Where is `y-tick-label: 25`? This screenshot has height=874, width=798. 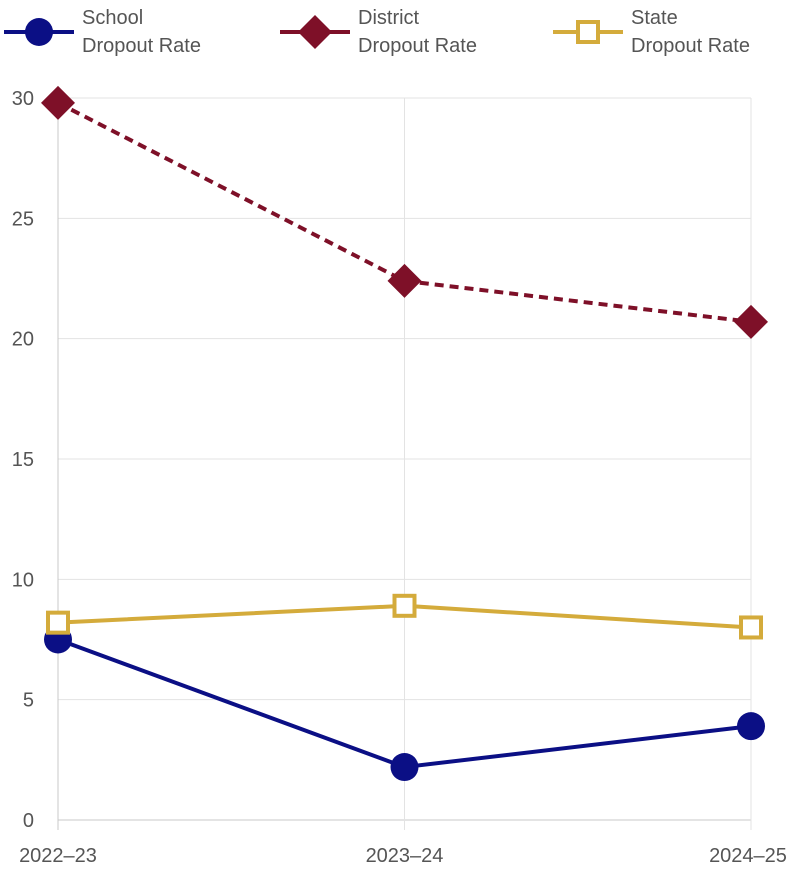
y-tick-label: 25 is located at coordinates (23, 219).